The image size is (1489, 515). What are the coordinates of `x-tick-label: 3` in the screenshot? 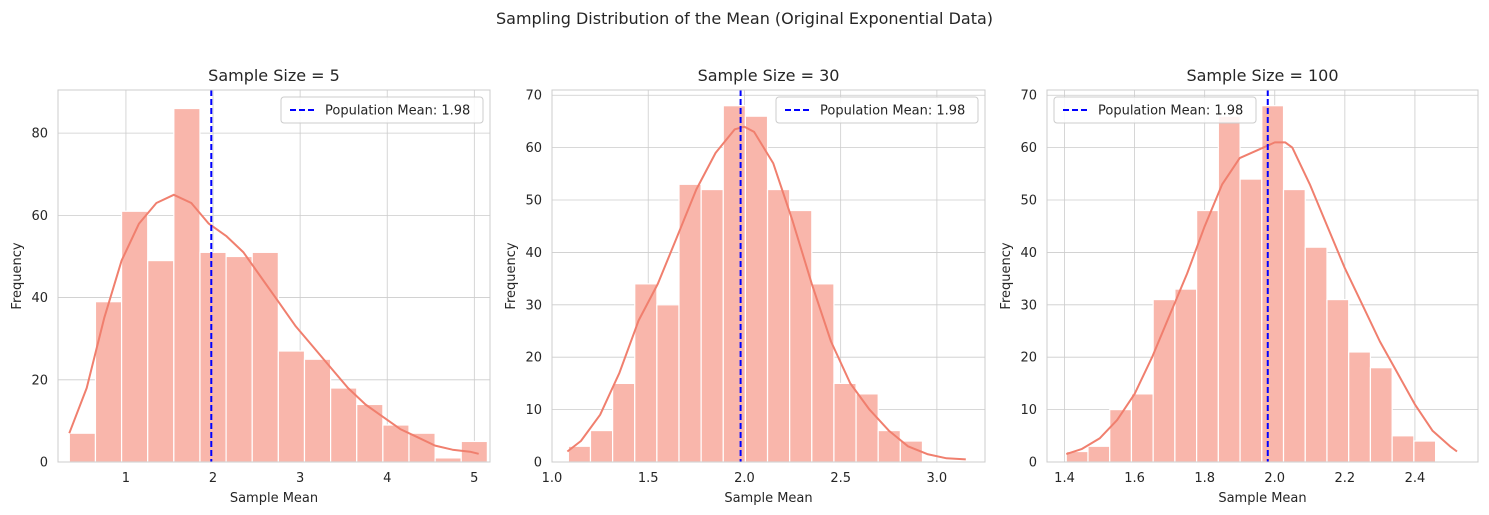 It's located at (300, 478).